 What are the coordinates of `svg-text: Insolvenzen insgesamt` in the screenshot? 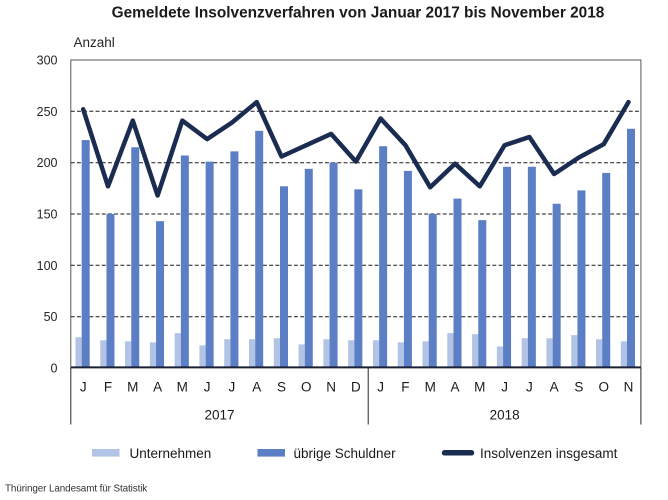 It's located at (549, 453).